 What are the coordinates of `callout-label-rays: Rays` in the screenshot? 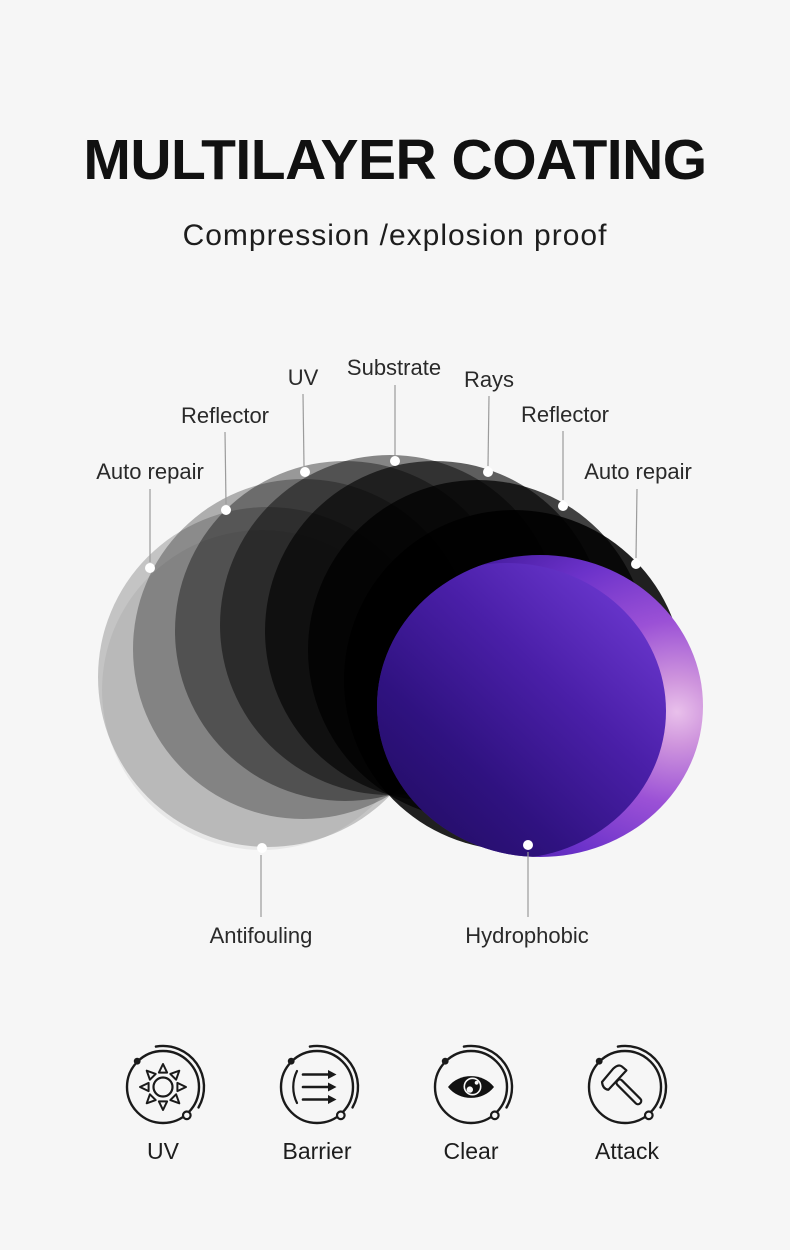 It's located at (489, 379).